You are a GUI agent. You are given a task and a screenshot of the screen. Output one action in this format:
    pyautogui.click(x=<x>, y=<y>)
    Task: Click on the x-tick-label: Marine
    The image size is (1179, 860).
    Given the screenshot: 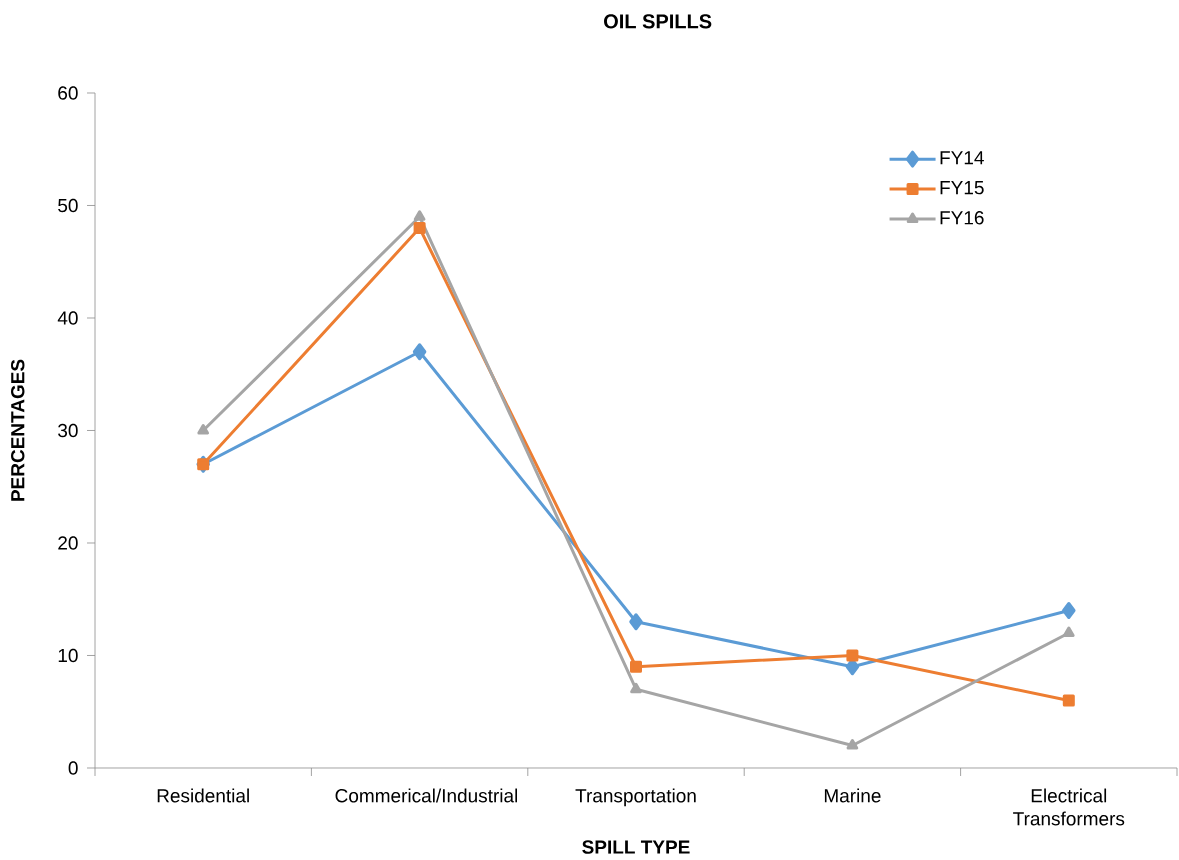 What is the action you would take?
    pyautogui.click(x=852, y=795)
    